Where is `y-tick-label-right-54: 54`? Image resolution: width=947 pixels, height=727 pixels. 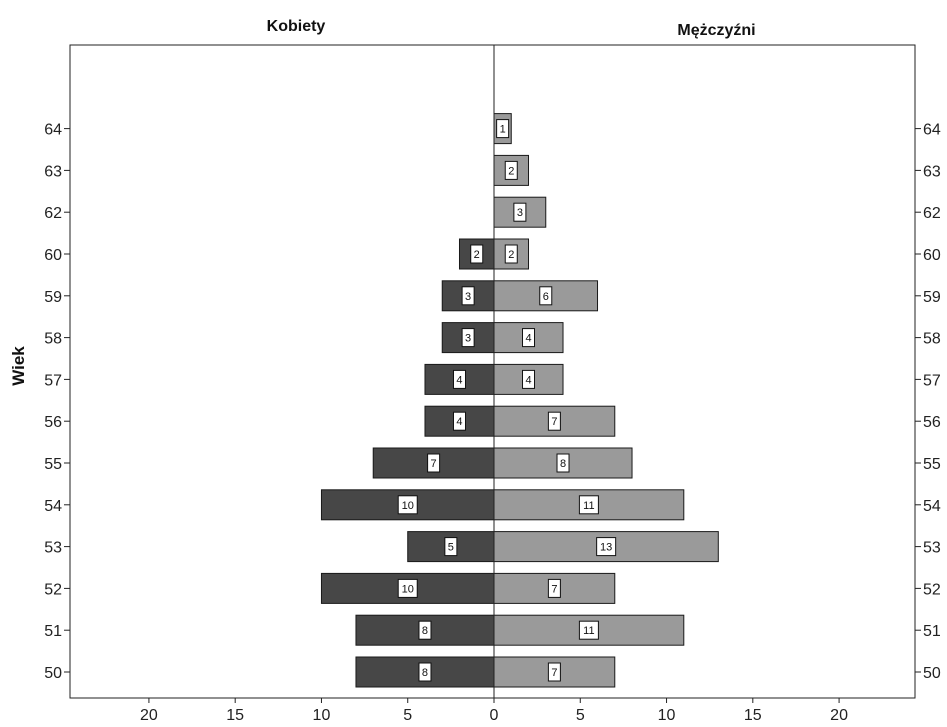
y-tick-label-right-54: 54 is located at coordinates (932, 506).